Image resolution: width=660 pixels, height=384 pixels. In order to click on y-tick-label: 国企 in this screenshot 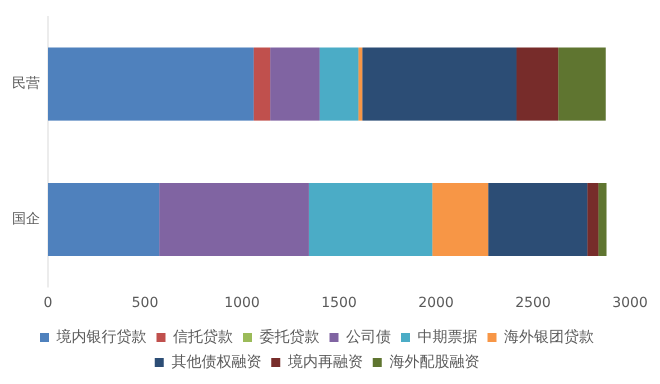, I will do `click(26, 219)`.